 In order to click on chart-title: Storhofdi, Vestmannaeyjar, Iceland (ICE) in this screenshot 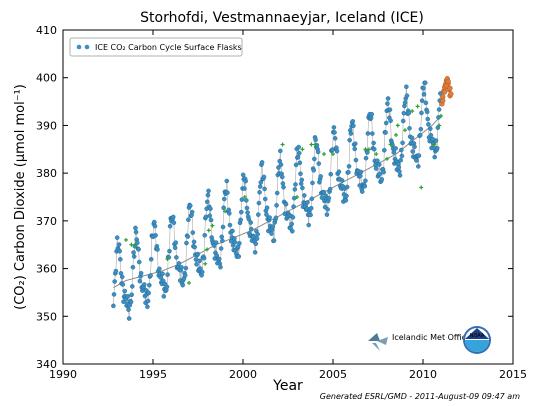, I will do `click(282, 18)`.